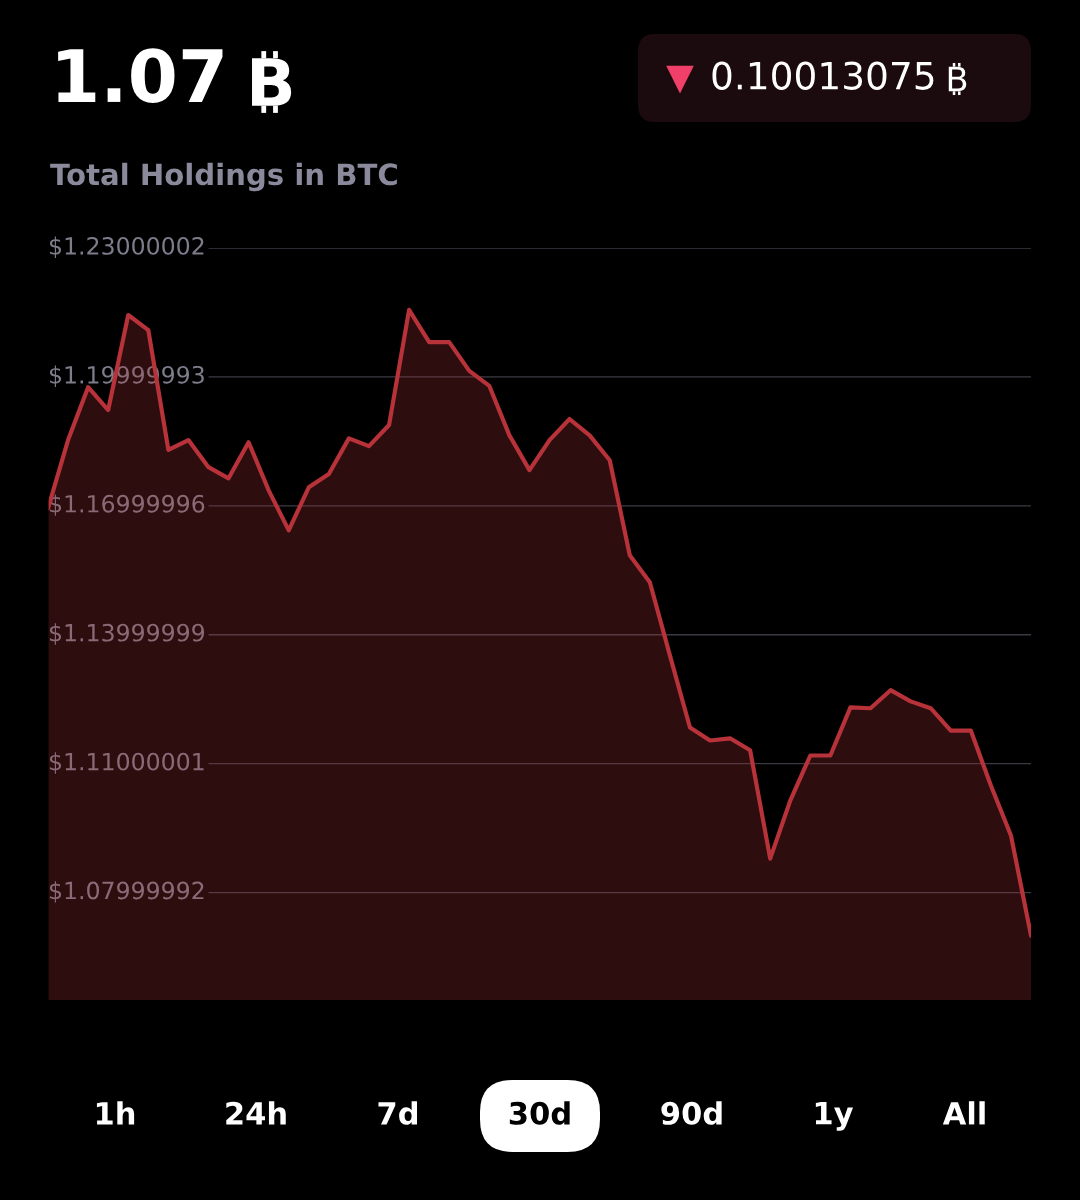  What do you see at coordinates (140, 75) in the screenshot?
I see `chart-title: 1.07` at bounding box center [140, 75].